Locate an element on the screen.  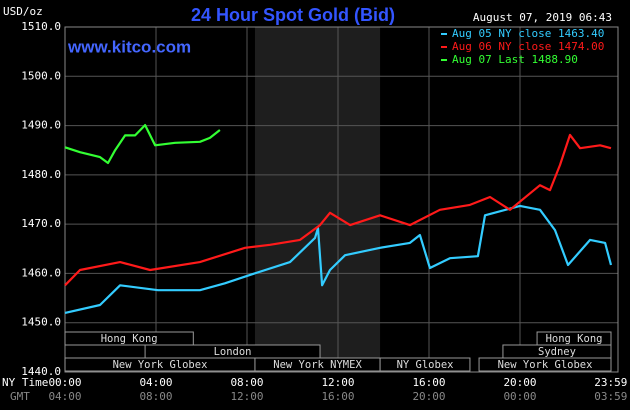
y-tick-label: 1500.0 is located at coordinates (41, 75).